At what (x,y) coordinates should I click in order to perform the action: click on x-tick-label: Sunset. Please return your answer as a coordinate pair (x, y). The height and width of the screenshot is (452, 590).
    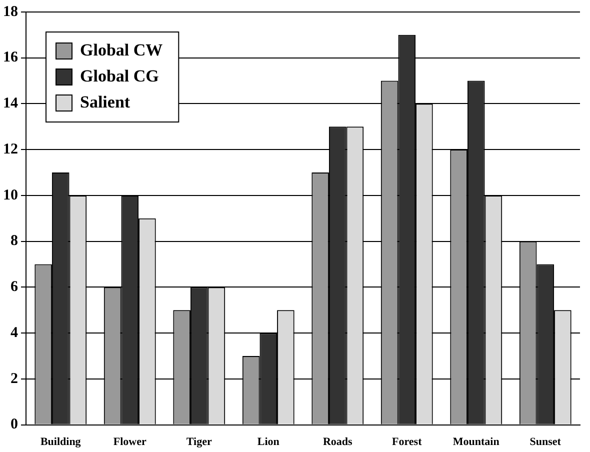
    Looking at the image, I should click on (546, 442).